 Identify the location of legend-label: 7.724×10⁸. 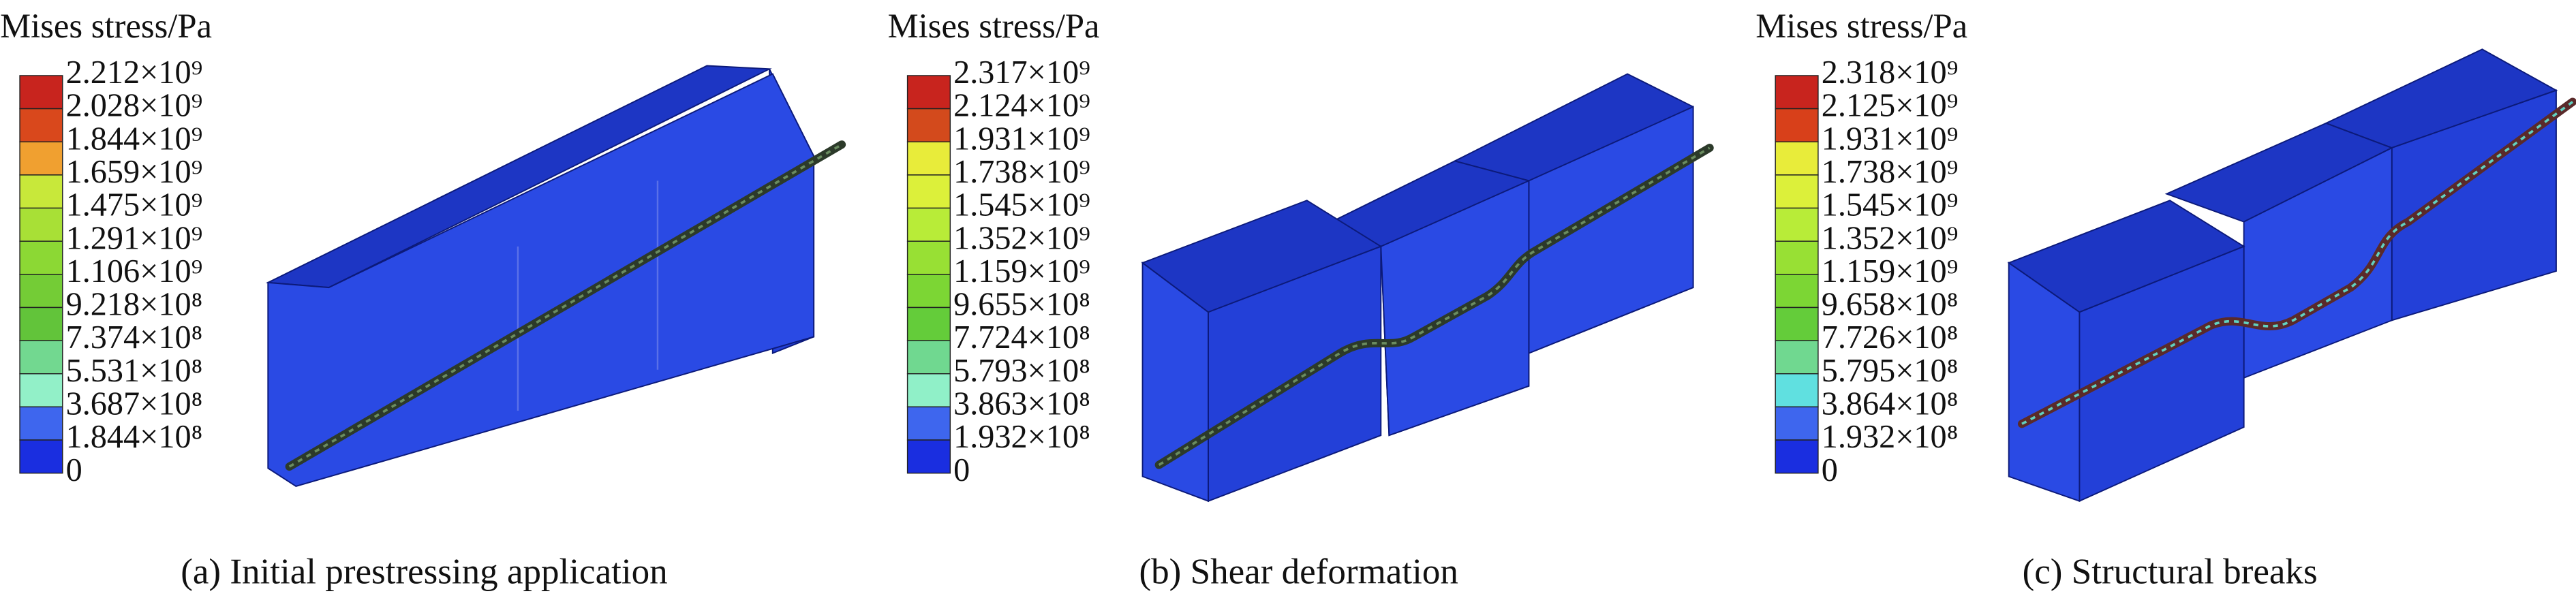
(1022, 337).